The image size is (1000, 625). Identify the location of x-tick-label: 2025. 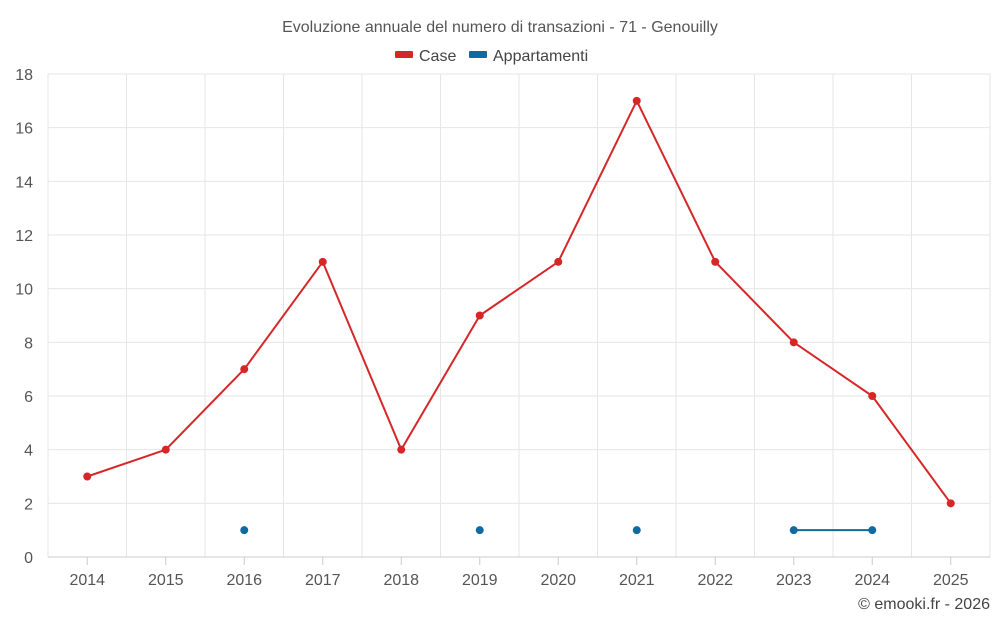
(951, 580).